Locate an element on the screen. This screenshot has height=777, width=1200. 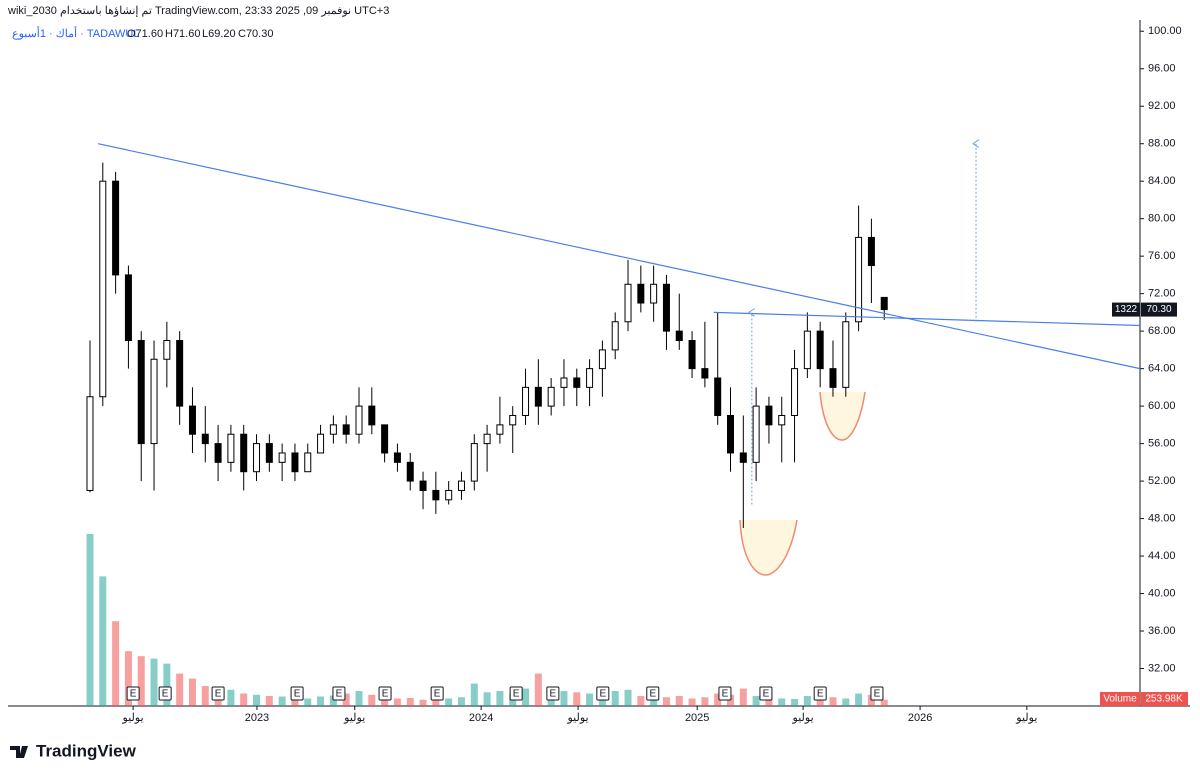
y-tick-label: 100.00 is located at coordinates (1165, 31).